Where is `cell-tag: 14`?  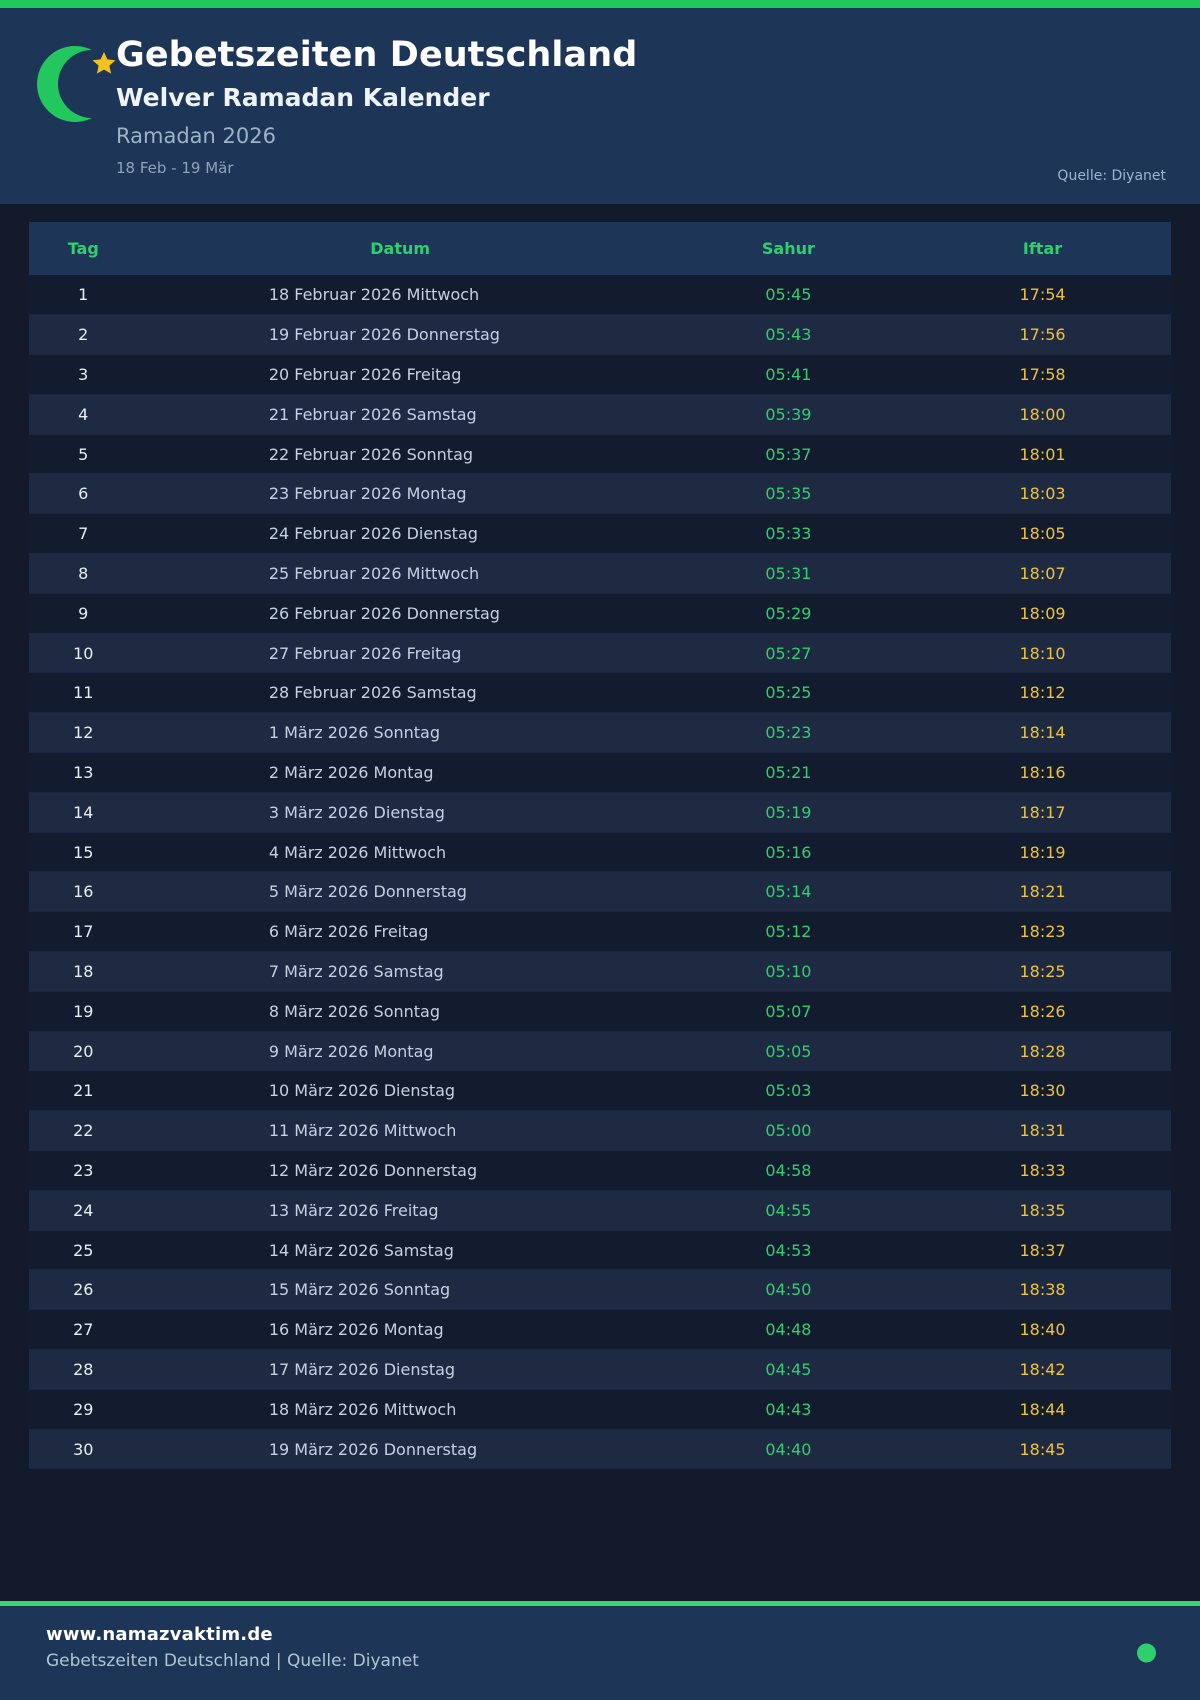 cell-tag: 14 is located at coordinates (83, 812).